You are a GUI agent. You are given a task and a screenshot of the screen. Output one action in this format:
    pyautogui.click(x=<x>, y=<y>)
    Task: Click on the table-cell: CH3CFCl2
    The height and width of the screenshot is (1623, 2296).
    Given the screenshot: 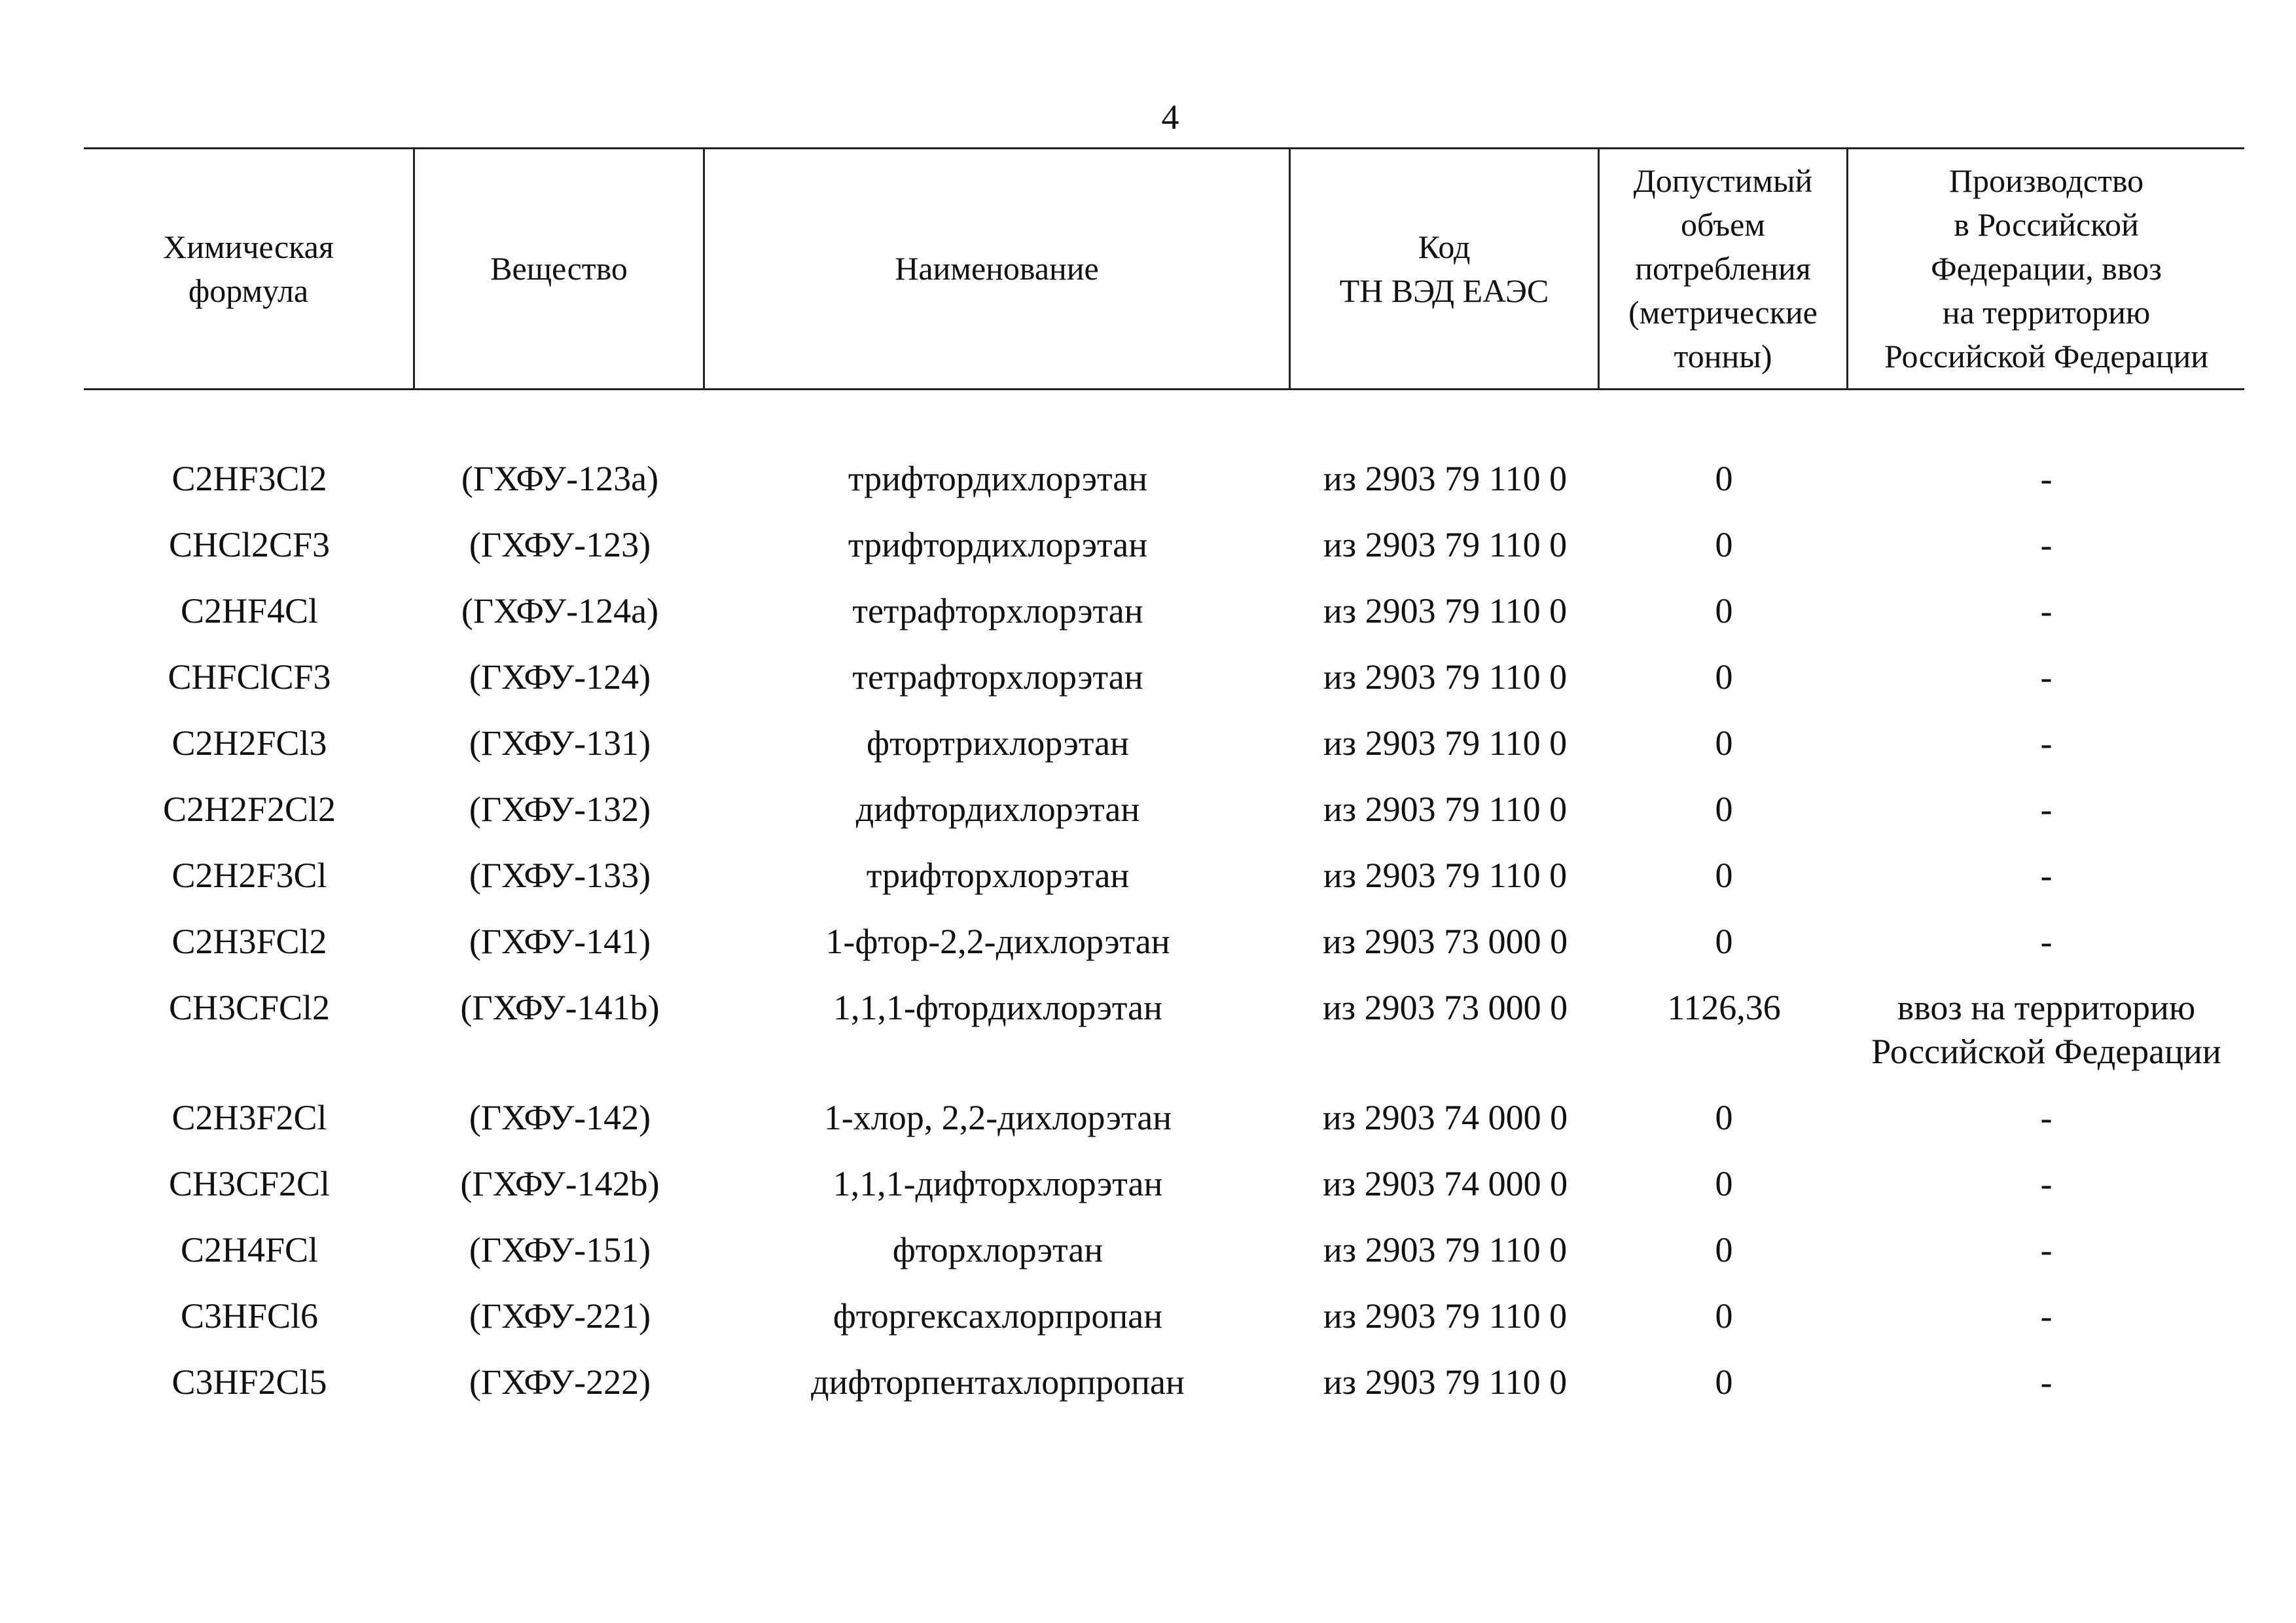 What is the action you would take?
    pyautogui.click(x=249, y=1007)
    